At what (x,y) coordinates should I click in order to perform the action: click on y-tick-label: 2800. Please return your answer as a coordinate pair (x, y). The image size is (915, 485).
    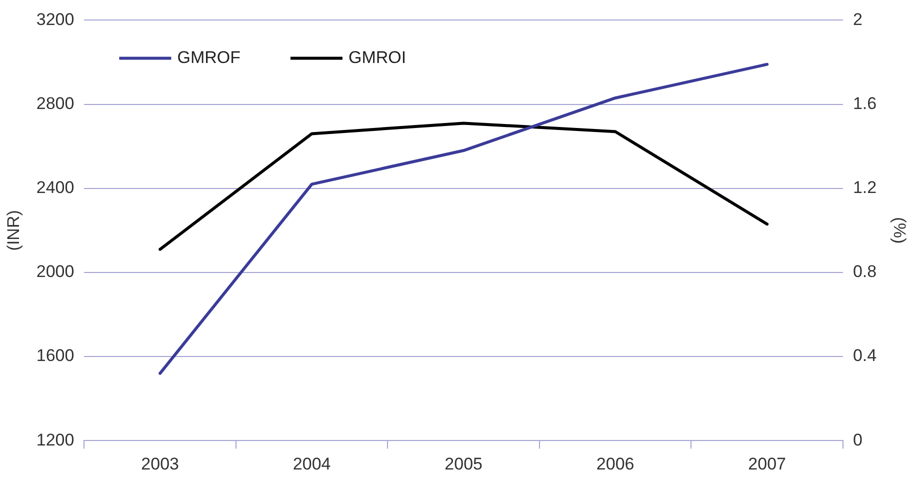
    Looking at the image, I should click on (55, 103).